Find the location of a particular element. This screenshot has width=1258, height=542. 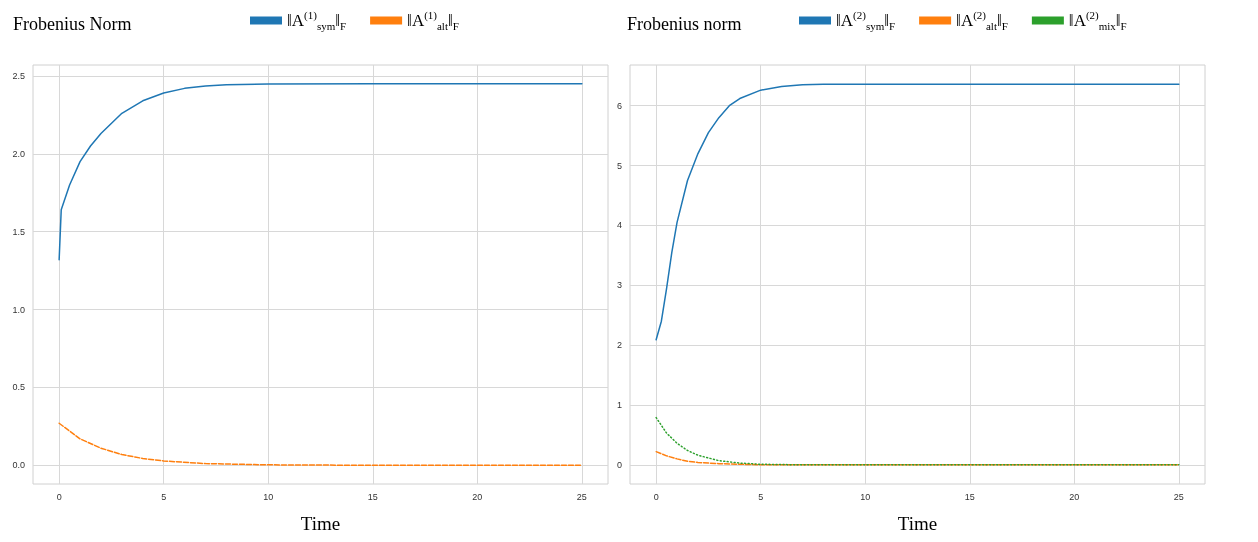

legend-title: Frobenius Norm is located at coordinates (72, 24).